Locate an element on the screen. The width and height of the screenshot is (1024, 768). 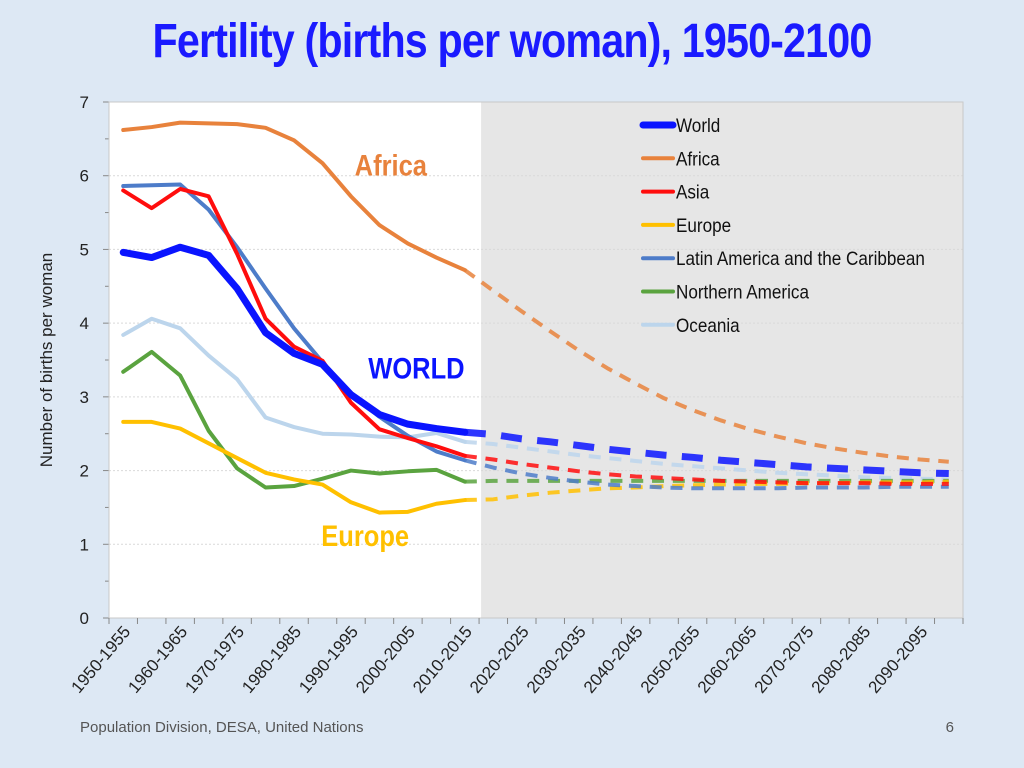
series-line-asia is located at coordinates (294, 322).